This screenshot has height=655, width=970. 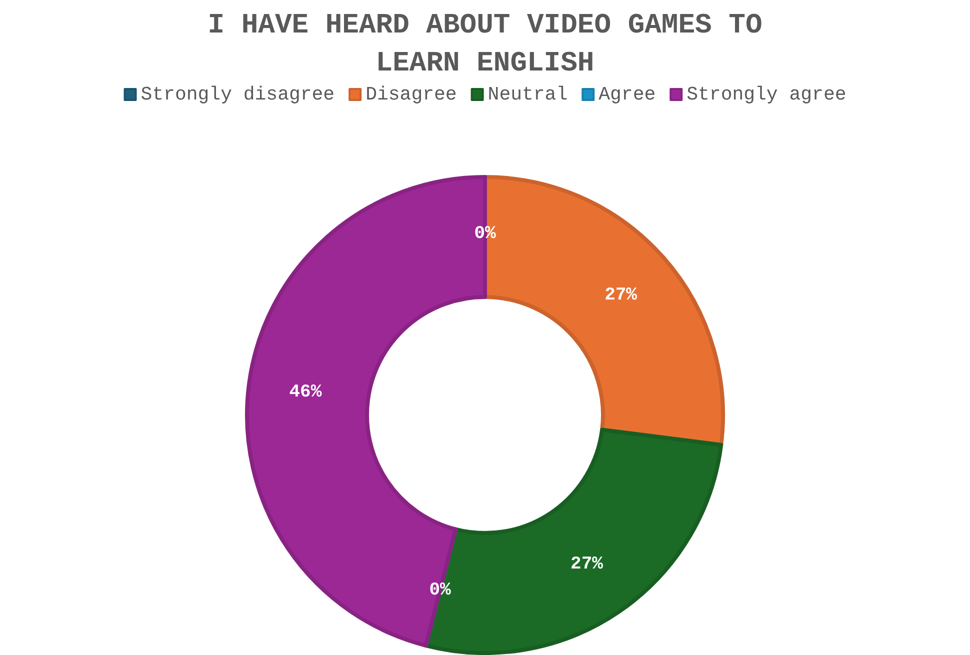 I want to click on legend-label: Disagree, so click(x=411, y=95).